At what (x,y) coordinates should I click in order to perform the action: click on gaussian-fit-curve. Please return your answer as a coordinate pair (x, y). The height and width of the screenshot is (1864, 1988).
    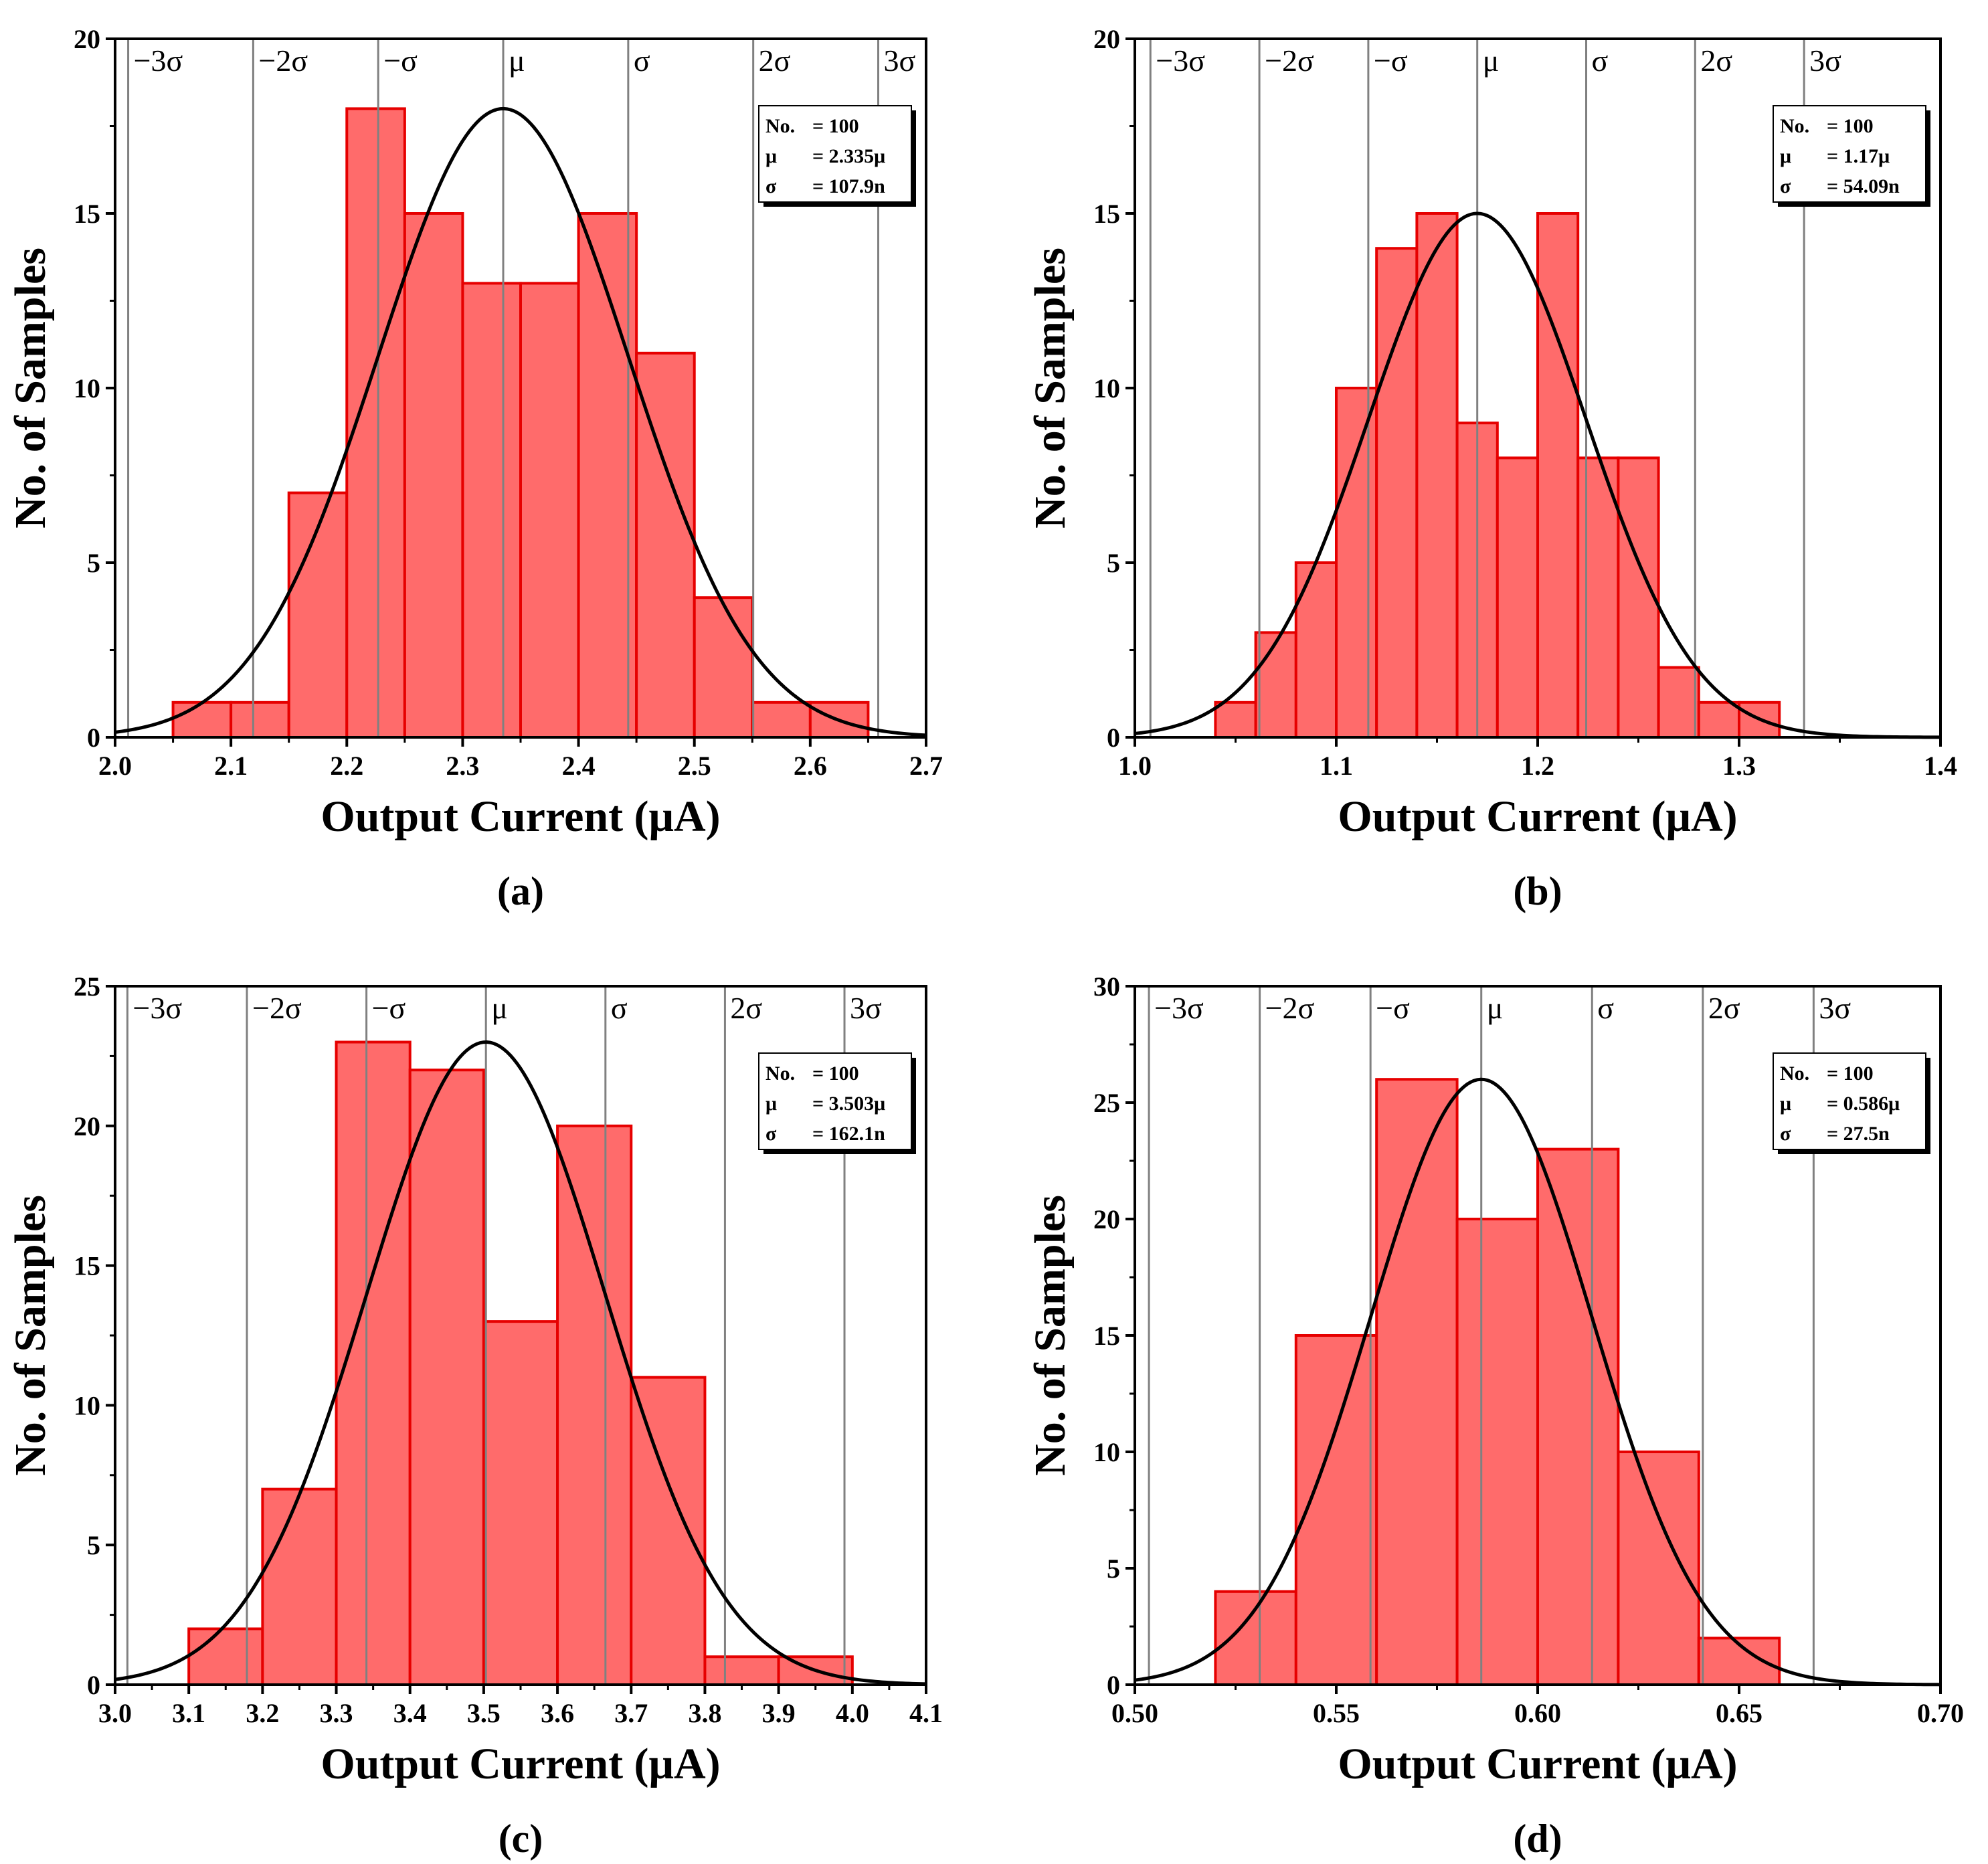
    Looking at the image, I should click on (1537, 1382).